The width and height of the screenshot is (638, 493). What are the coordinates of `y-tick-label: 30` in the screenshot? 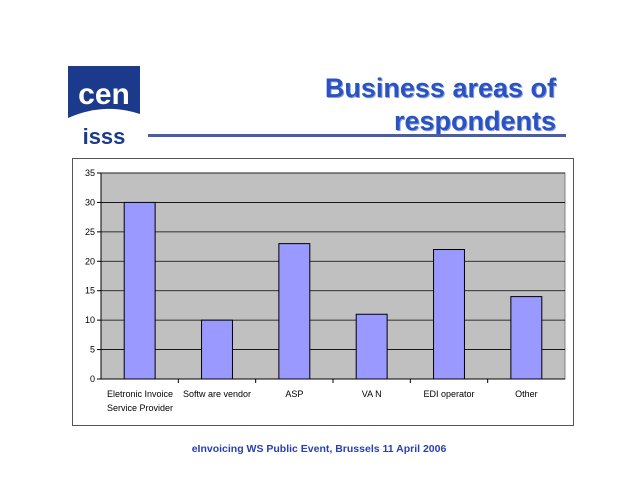 It's located at (90, 202).